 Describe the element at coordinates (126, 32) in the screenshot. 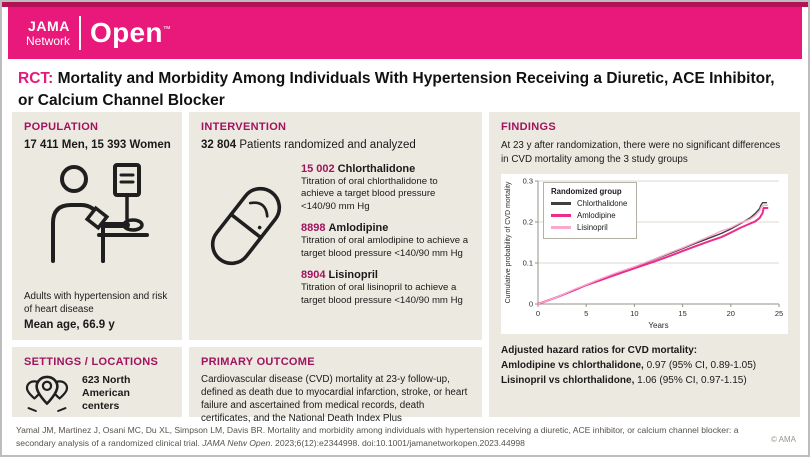

I see `logo-open-text: Open` at that location.